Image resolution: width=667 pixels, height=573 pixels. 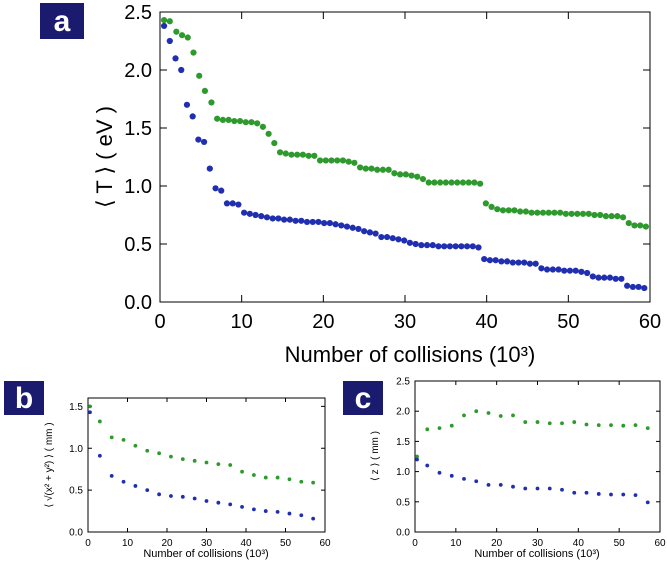 What do you see at coordinates (76, 407) in the screenshot?
I see `y-tick-label: 1.5` at bounding box center [76, 407].